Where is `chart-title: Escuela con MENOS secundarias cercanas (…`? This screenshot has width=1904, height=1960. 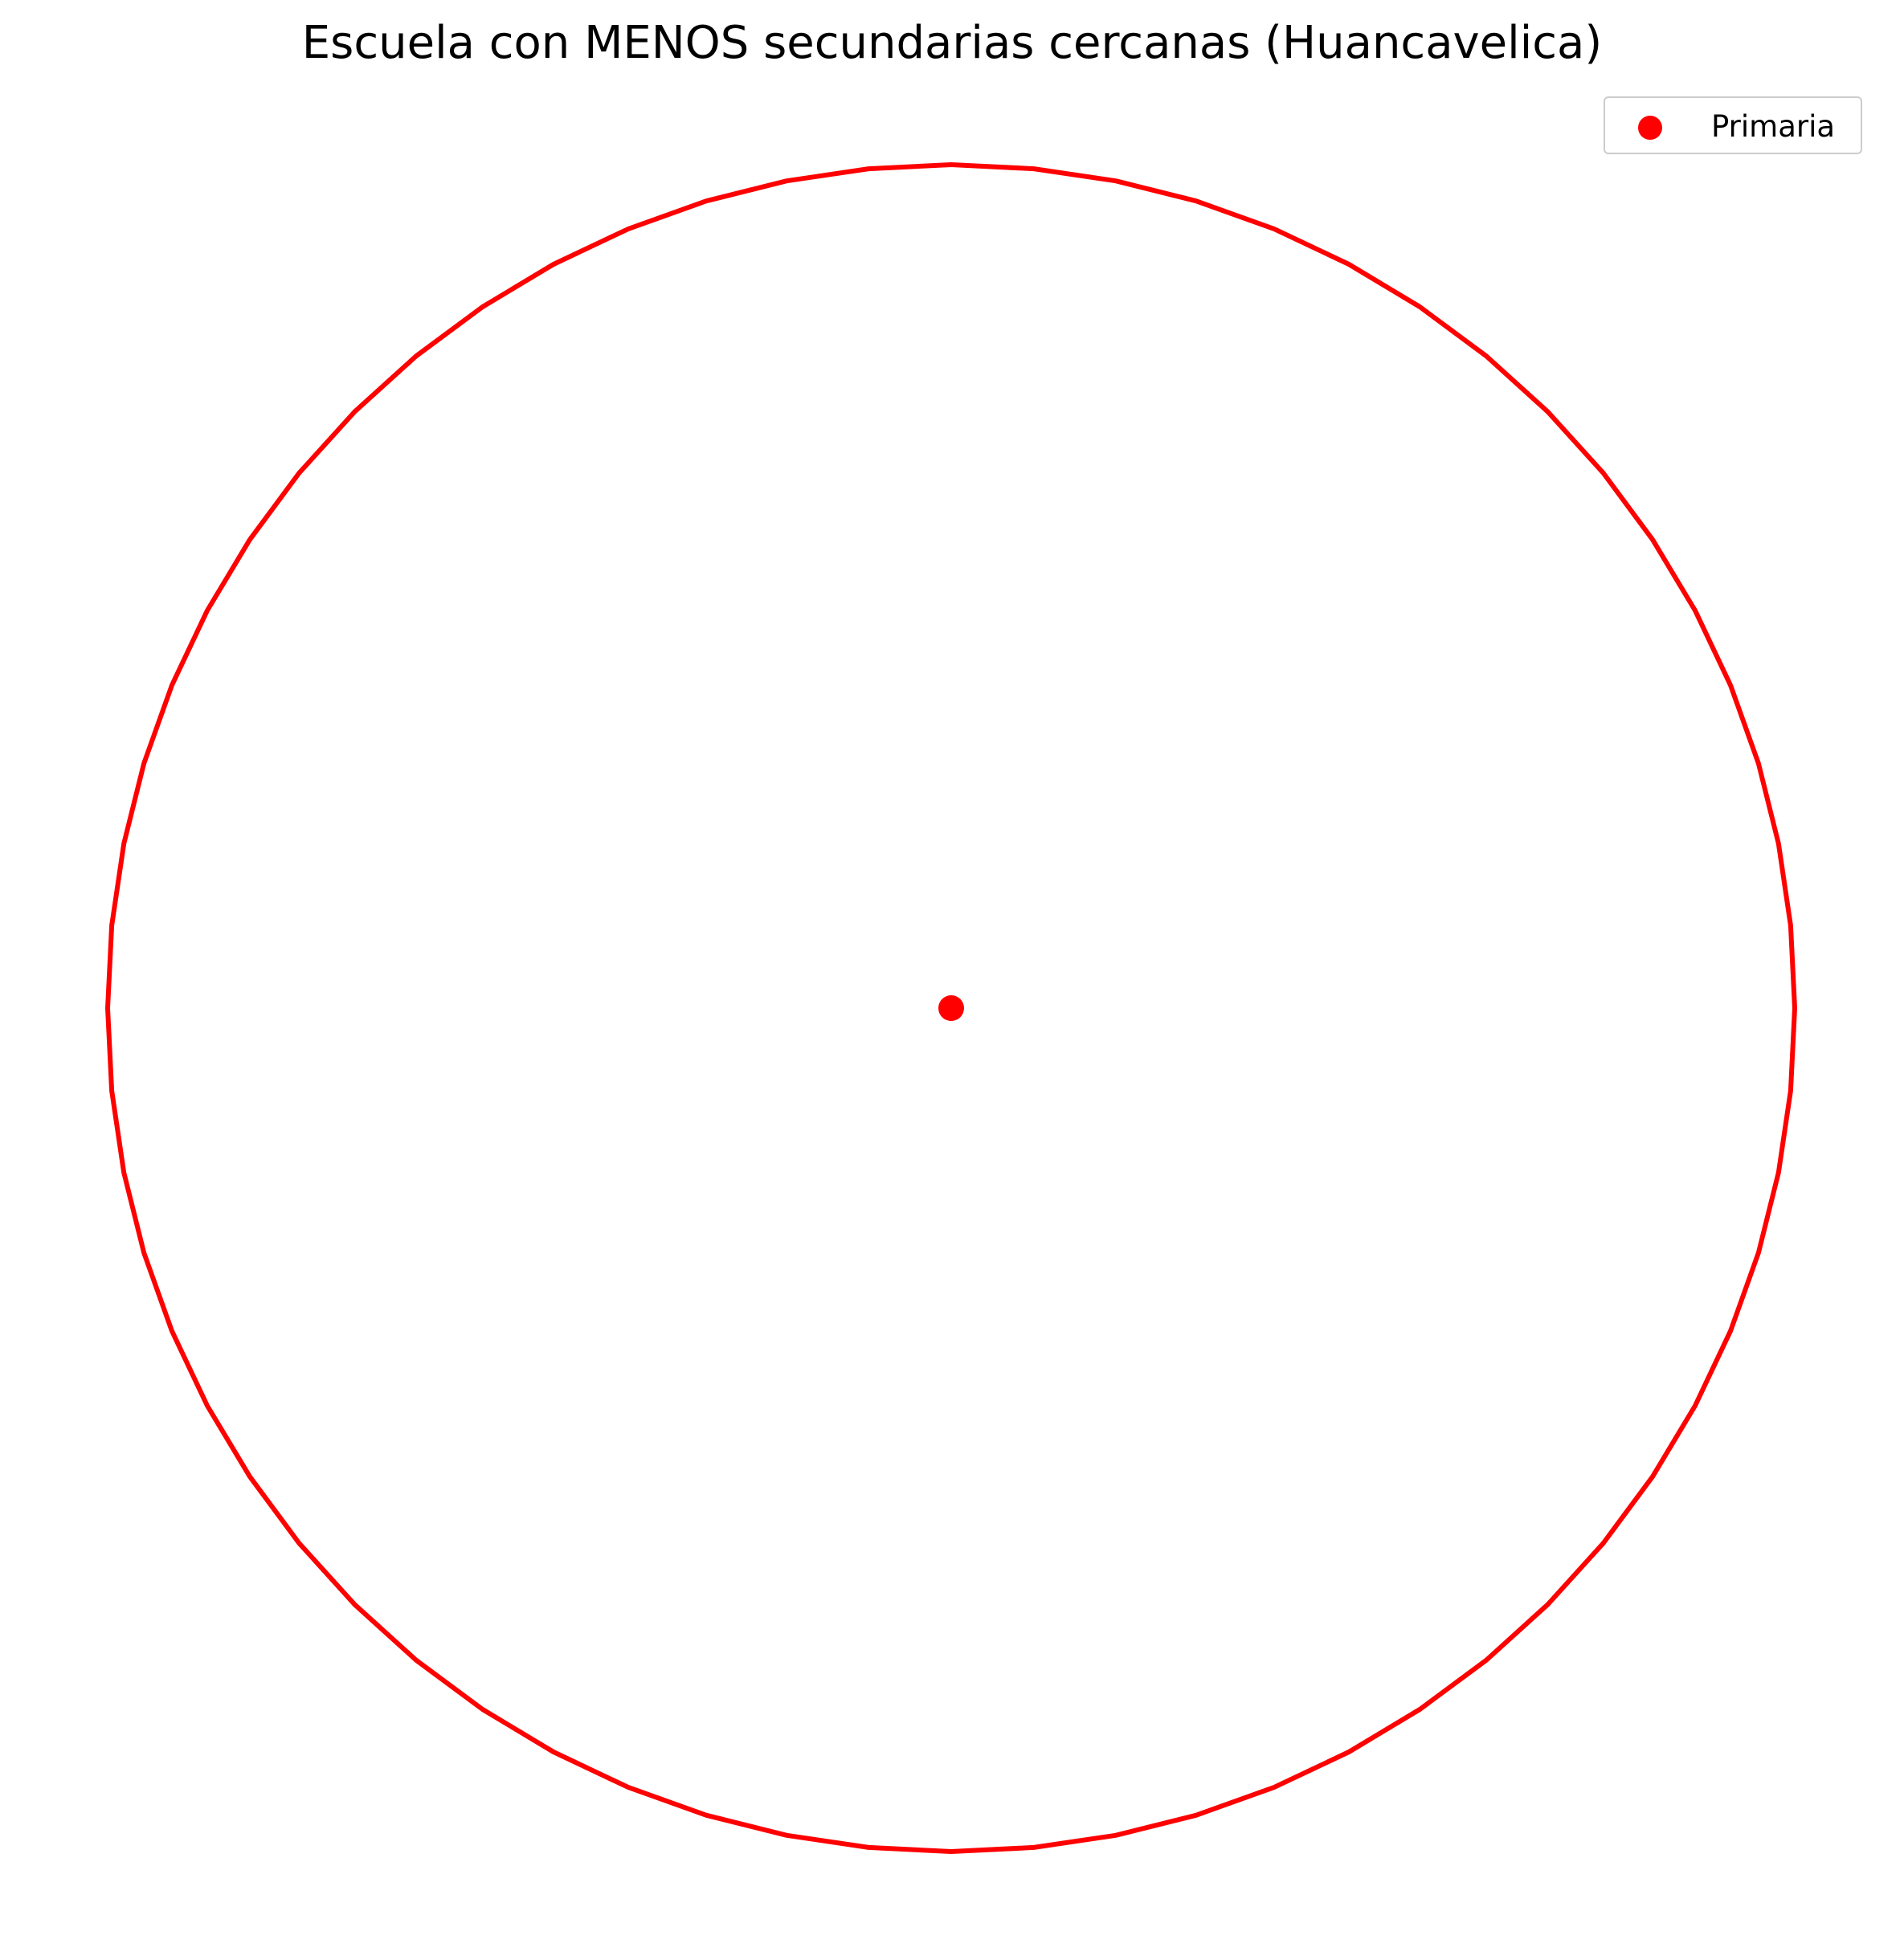 chart-title: Escuela con MENOS secundarias cercanas (… is located at coordinates (952, 43).